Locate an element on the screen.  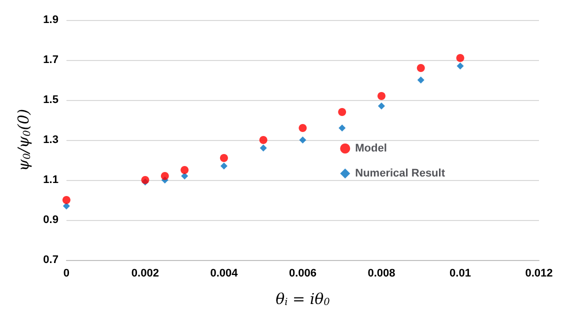
x-tick-label: 0.008 is located at coordinates (382, 274).